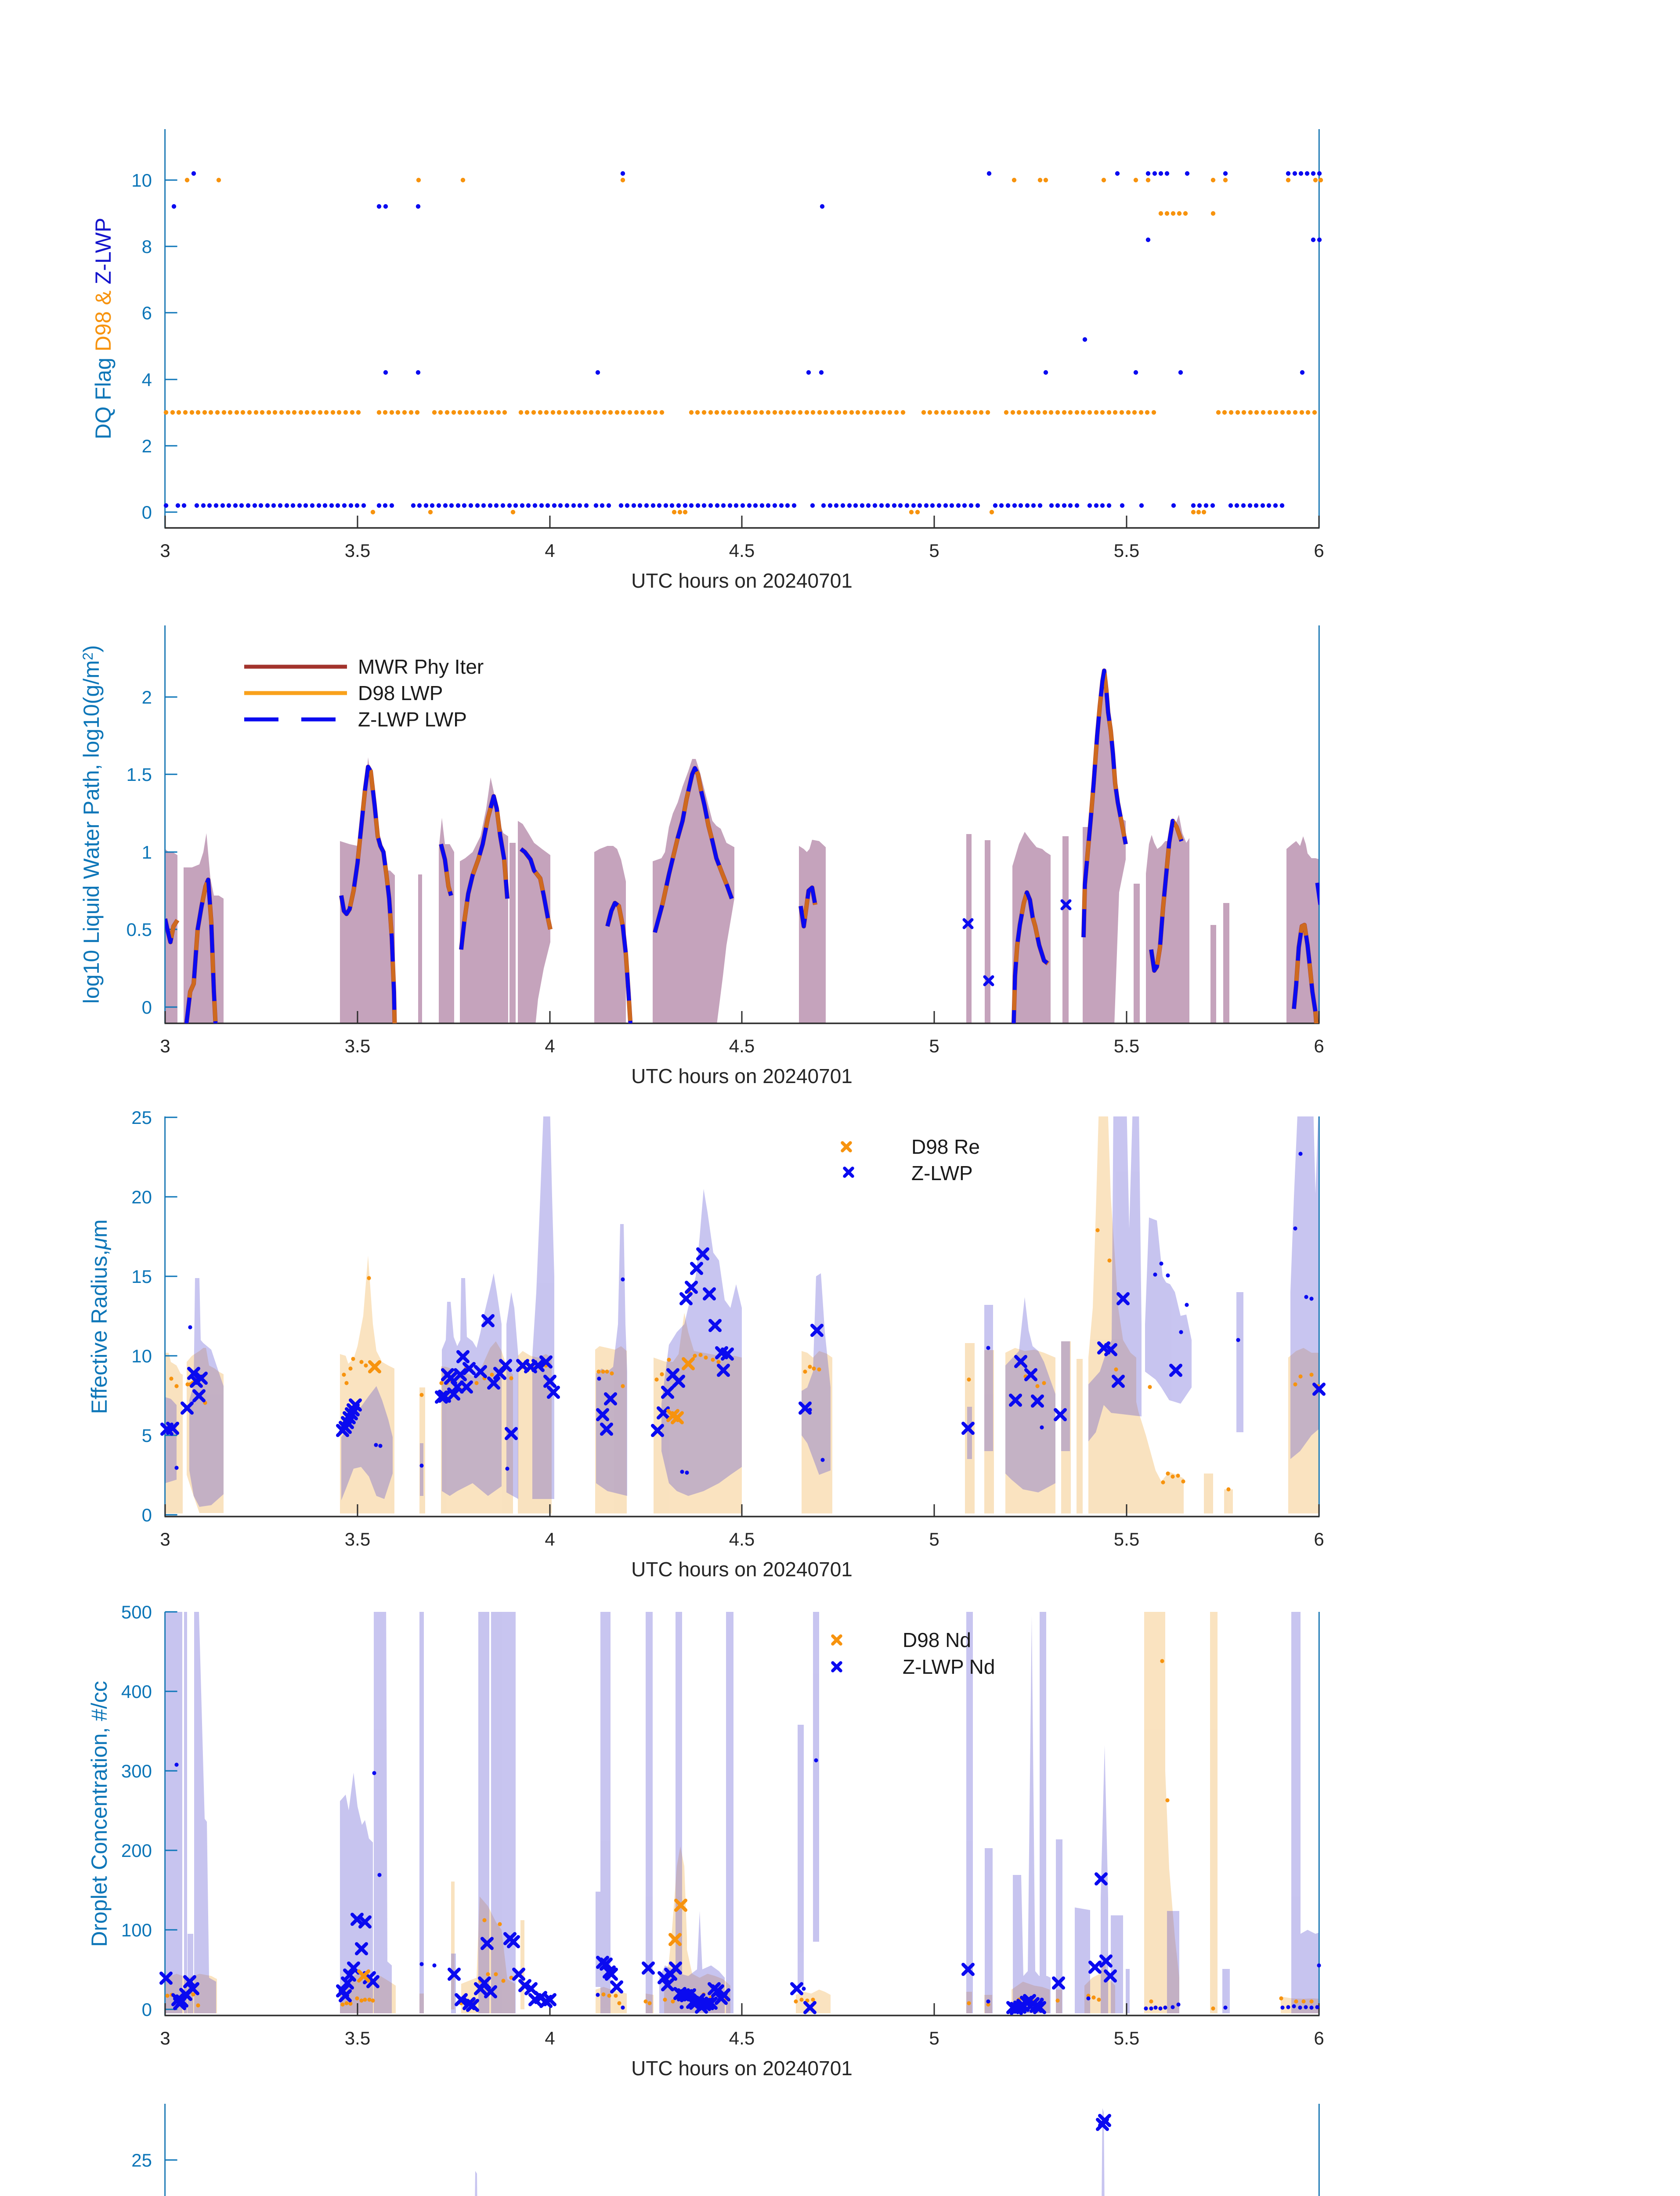 This screenshot has height=2196, width=1680. I want to click on svg-text: Effective Radius,μm, so click(99, 1316).